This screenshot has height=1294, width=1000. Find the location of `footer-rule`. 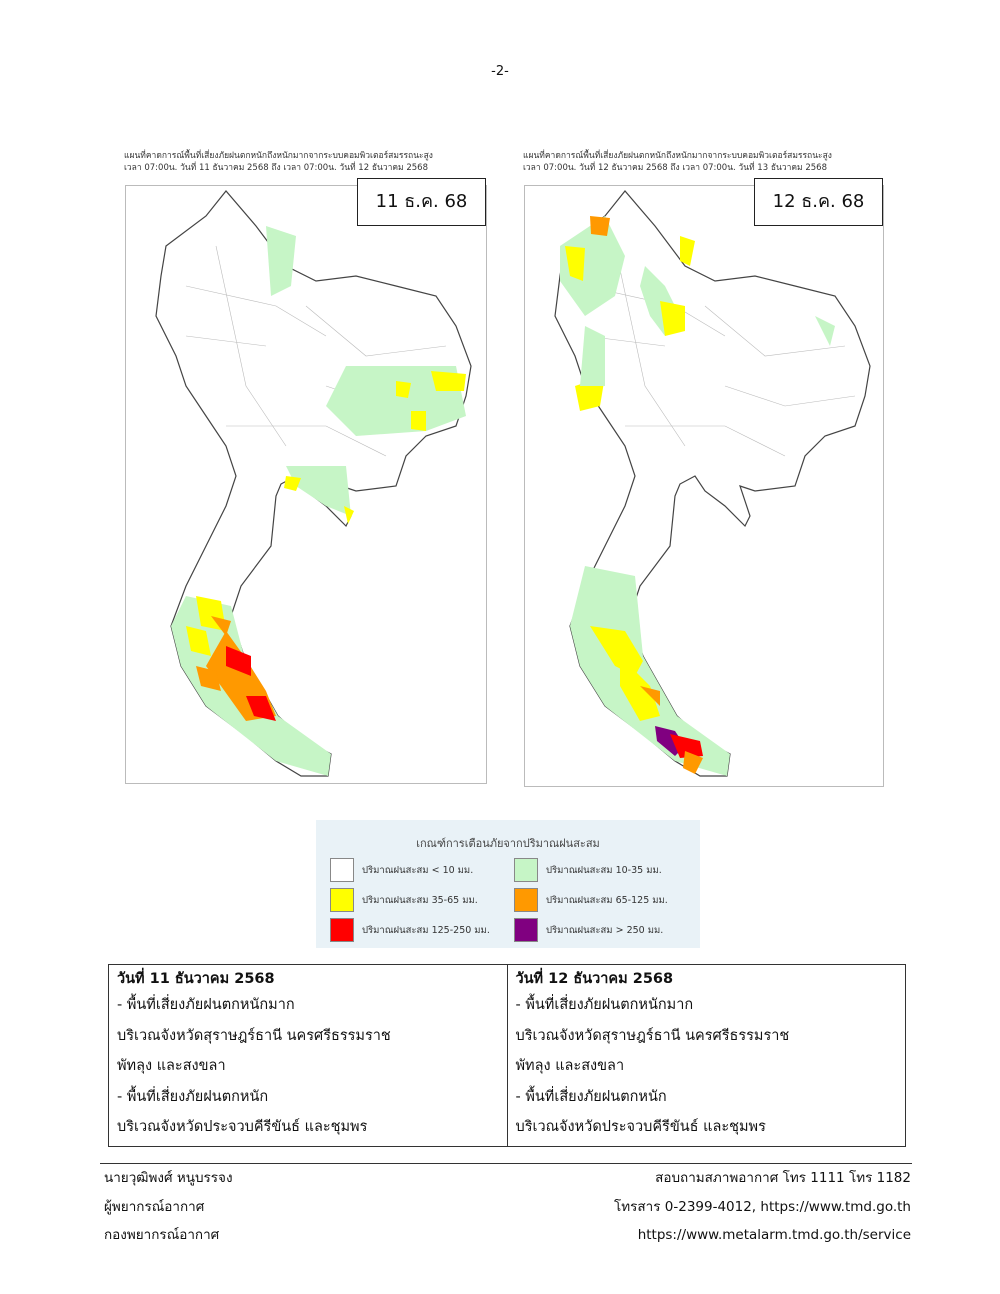

footer-rule is located at coordinates (506, 1163).